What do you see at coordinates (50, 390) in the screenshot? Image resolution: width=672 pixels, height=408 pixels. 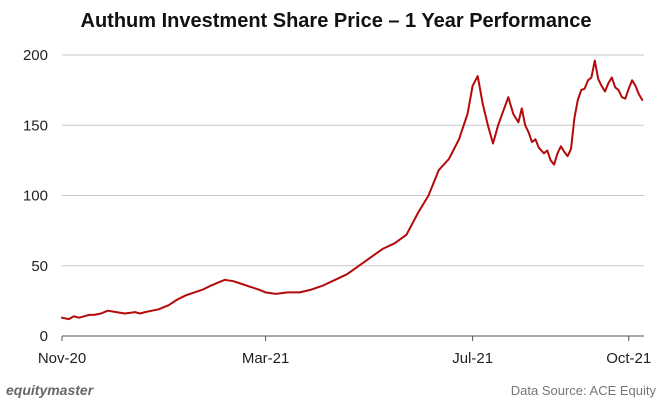 I see `brand-logo: equitymaster` at bounding box center [50, 390].